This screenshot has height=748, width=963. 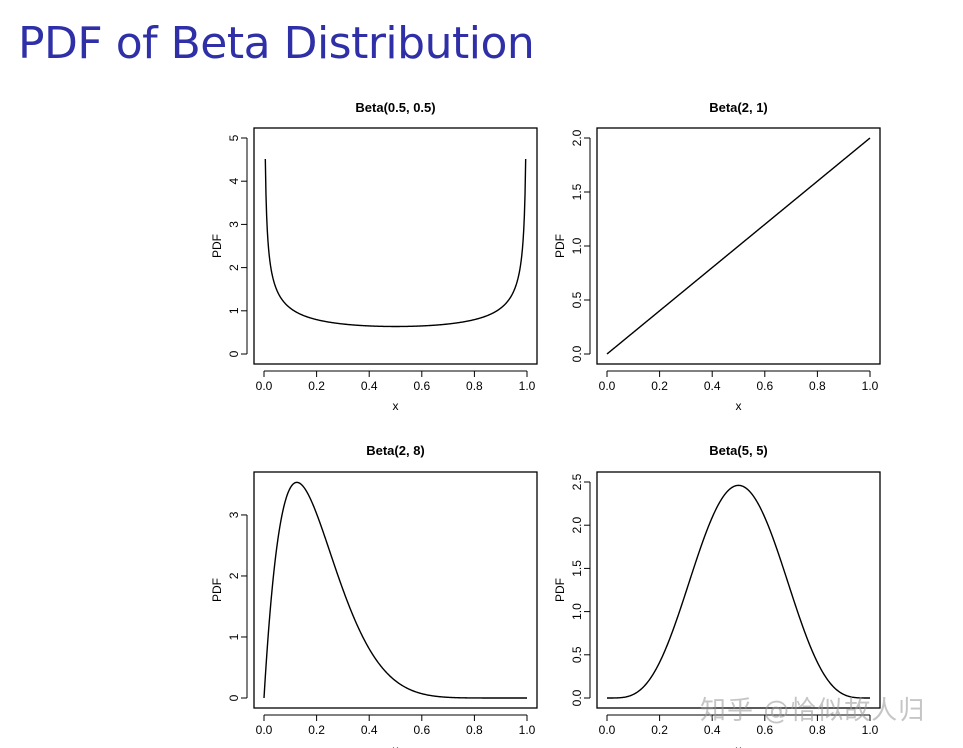 I want to click on watermark: 知乎 @恰似故人归, so click(x=813, y=711).